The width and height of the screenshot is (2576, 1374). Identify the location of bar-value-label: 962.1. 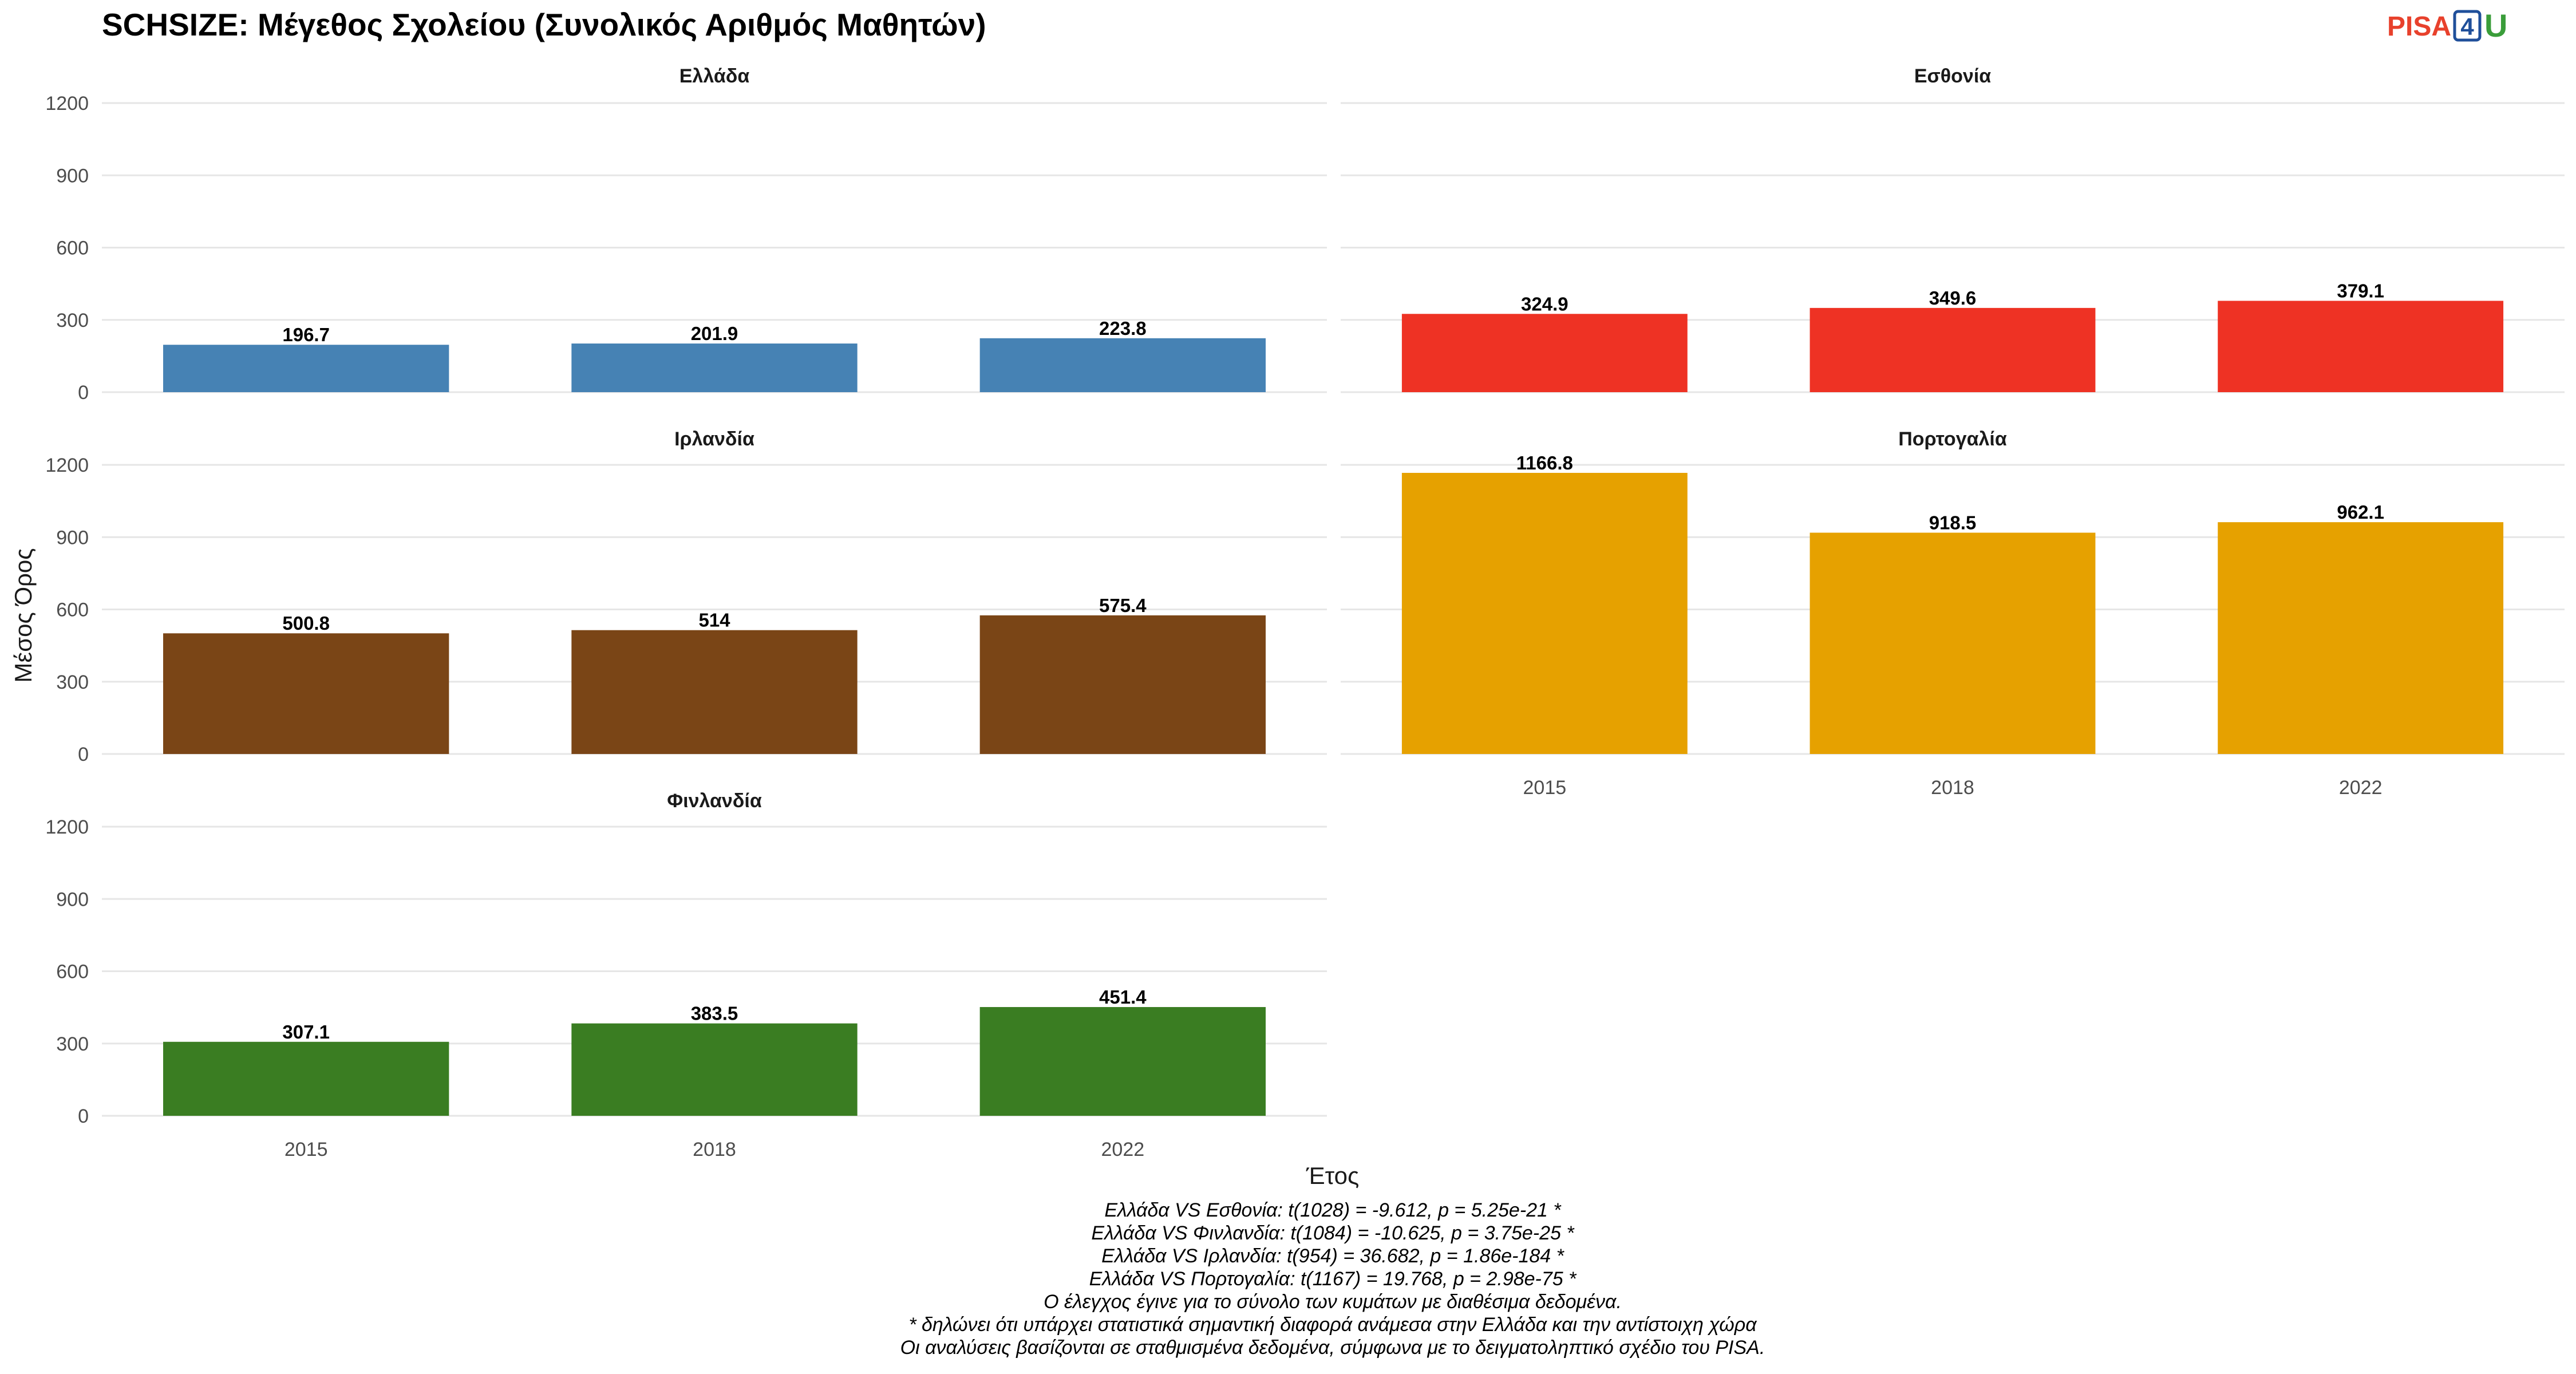
(2360, 512).